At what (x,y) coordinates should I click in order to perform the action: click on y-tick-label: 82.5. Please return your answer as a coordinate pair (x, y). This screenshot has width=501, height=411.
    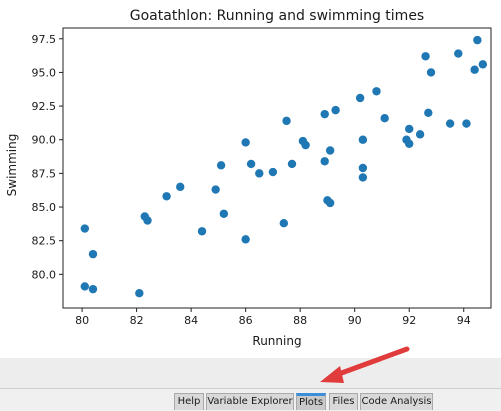
    Looking at the image, I should click on (44, 241).